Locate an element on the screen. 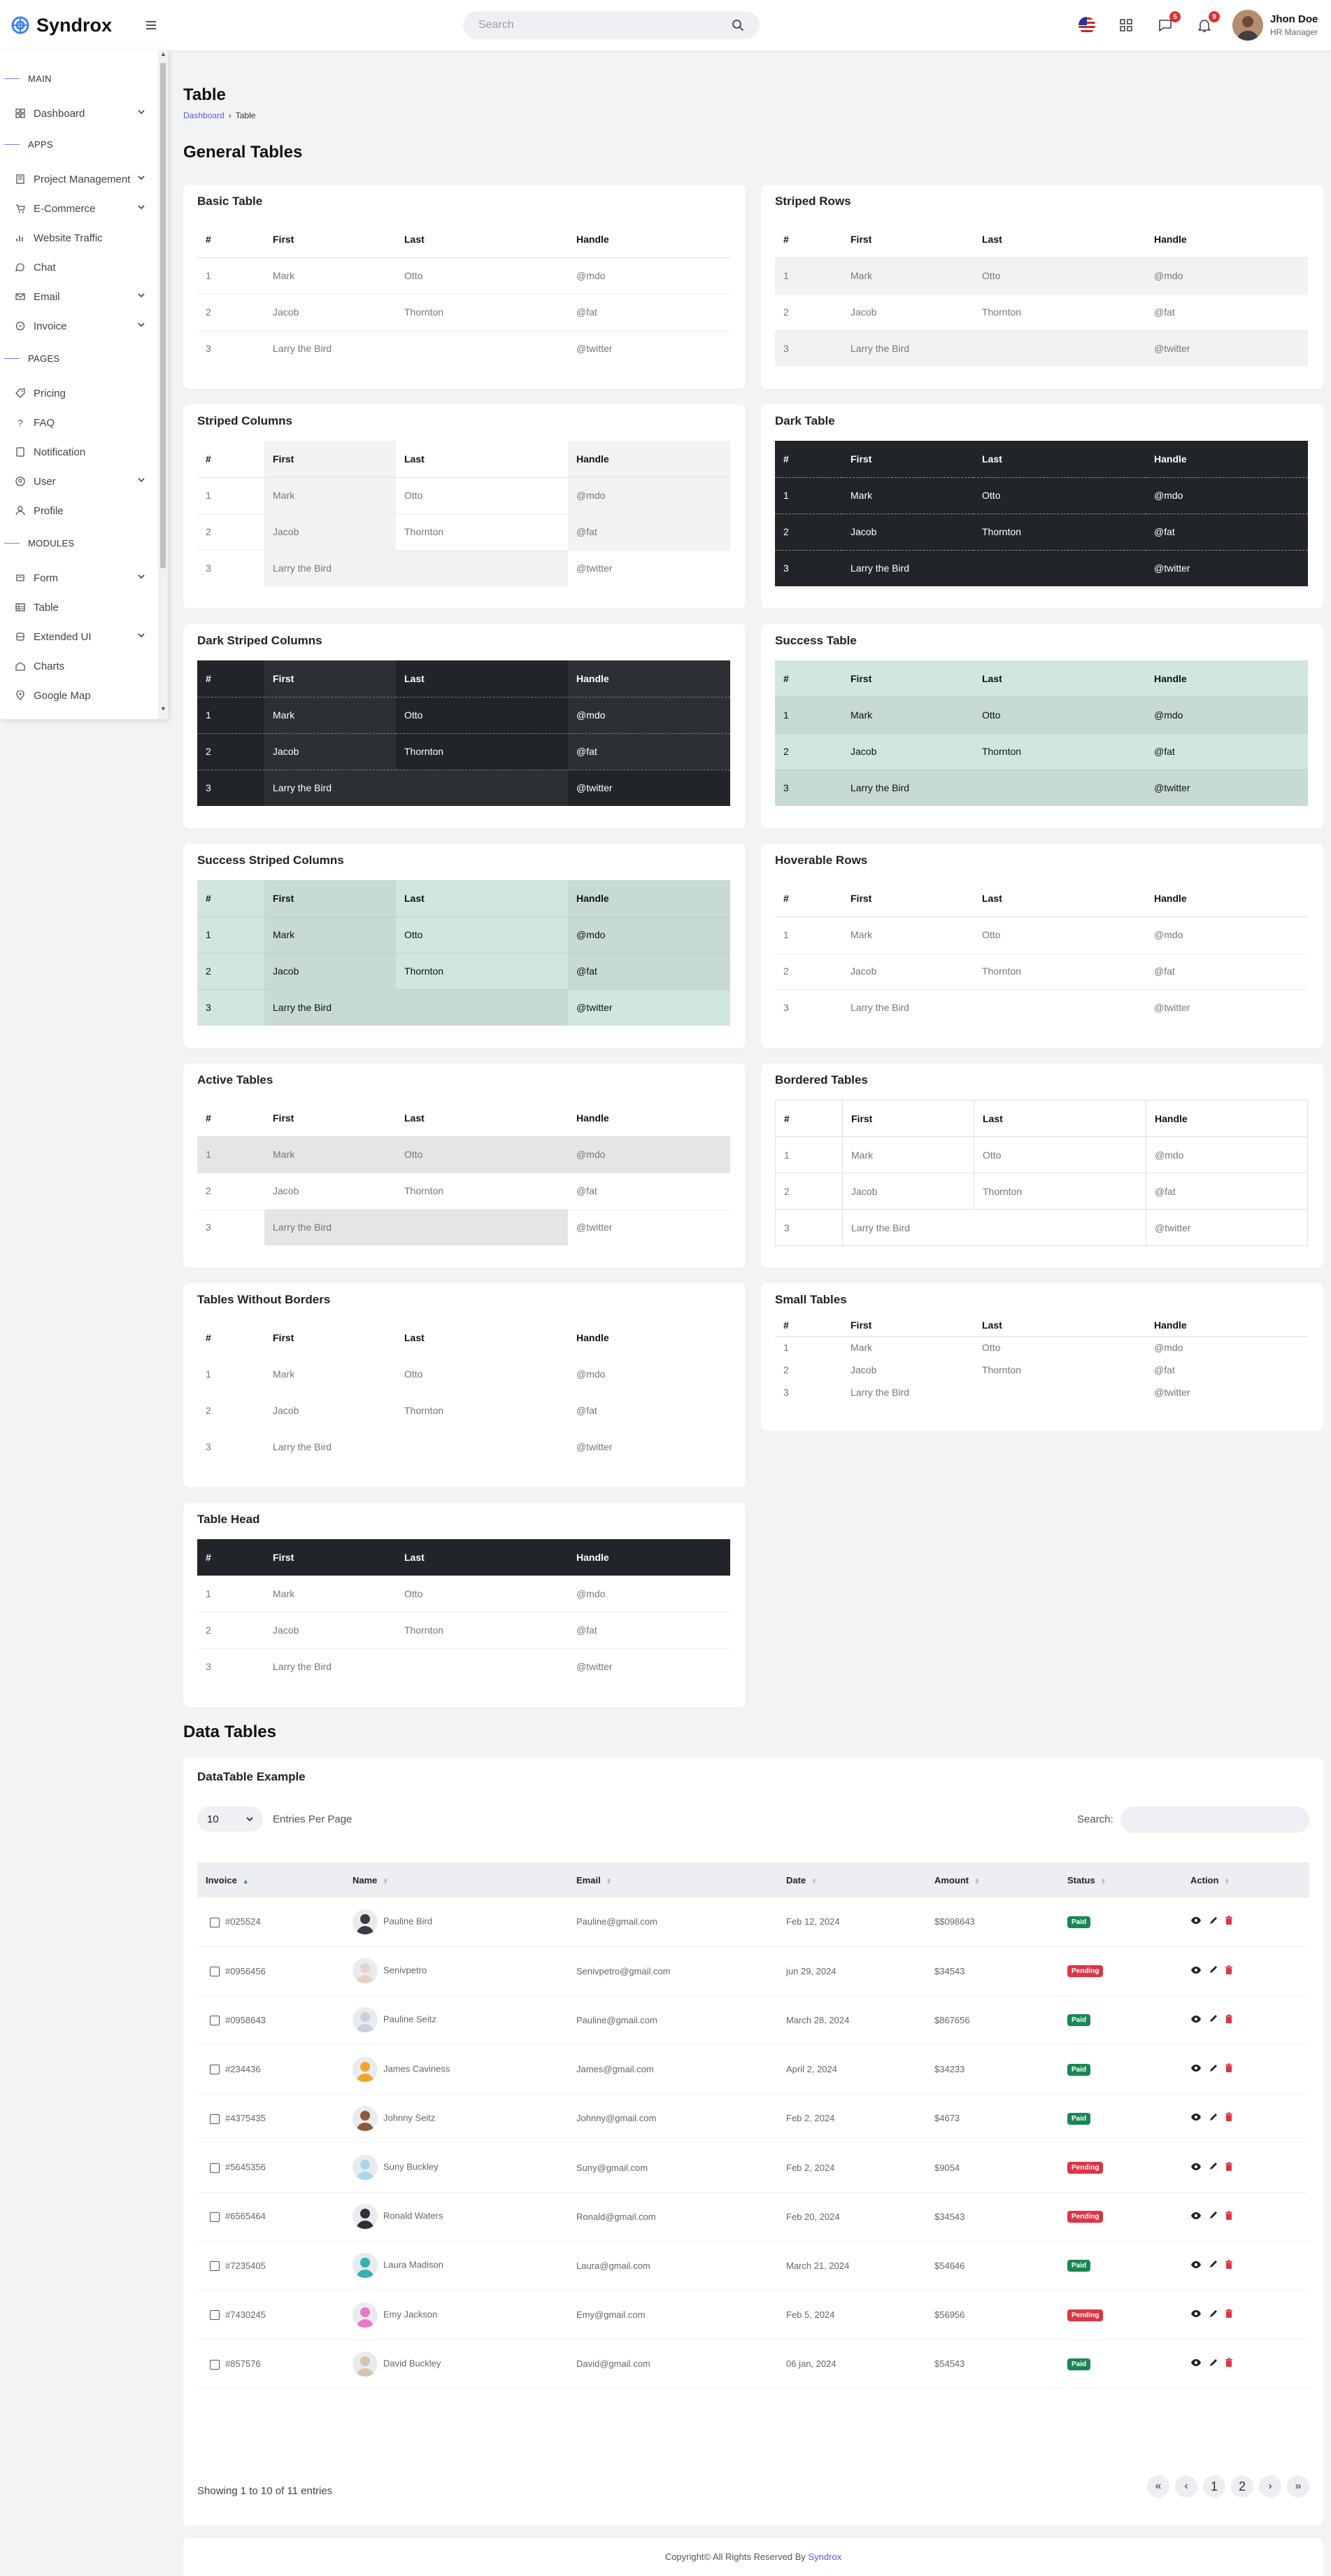 The width and height of the screenshot is (1331, 2576). column-header-name: Name ⬍ is located at coordinates (456, 1879).